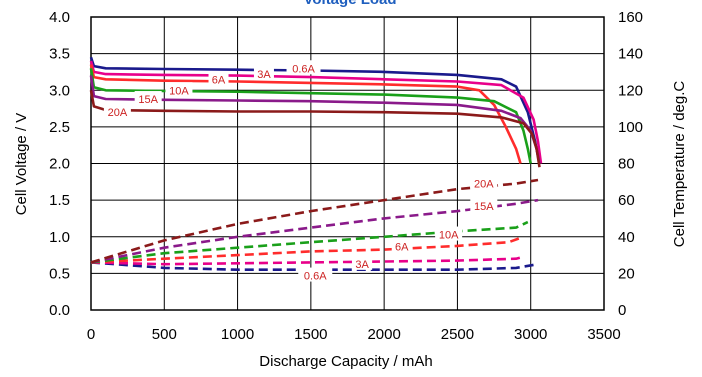 This screenshot has height=377, width=702. I want to click on y-left-axis-title: Cell Voltage / V, so click(21, 164).